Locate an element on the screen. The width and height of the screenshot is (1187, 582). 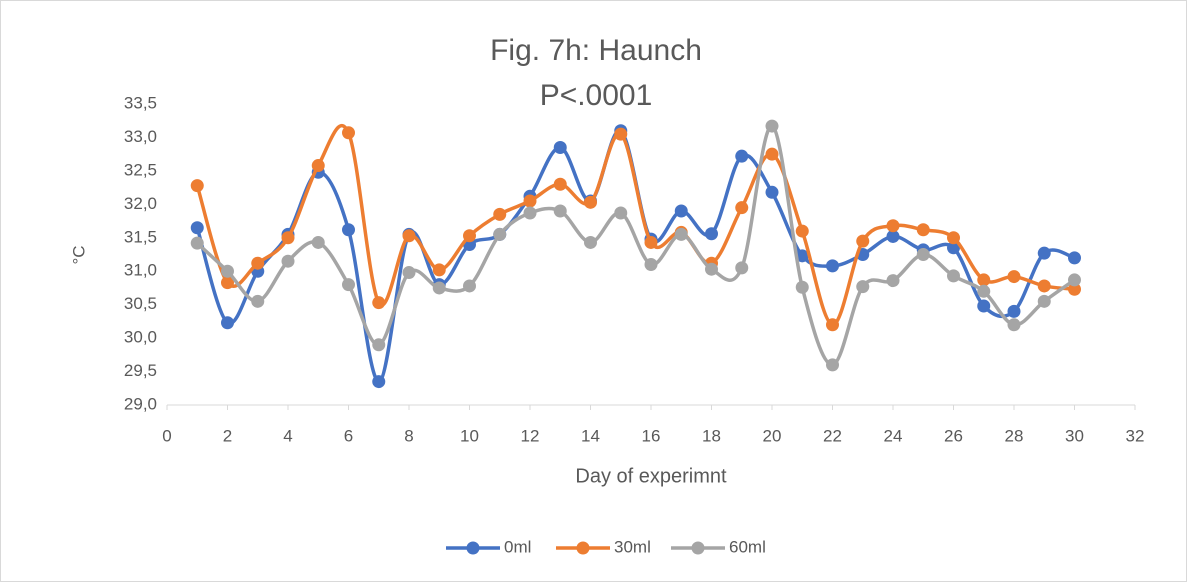
x-axis-title: Day of experimnt is located at coordinates (651, 476).